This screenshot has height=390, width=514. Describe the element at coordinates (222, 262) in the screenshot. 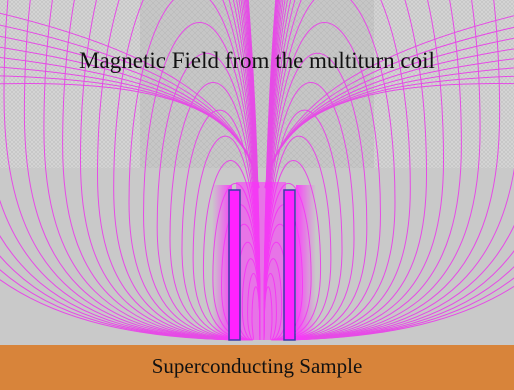

I see `field-glow-left` at that location.